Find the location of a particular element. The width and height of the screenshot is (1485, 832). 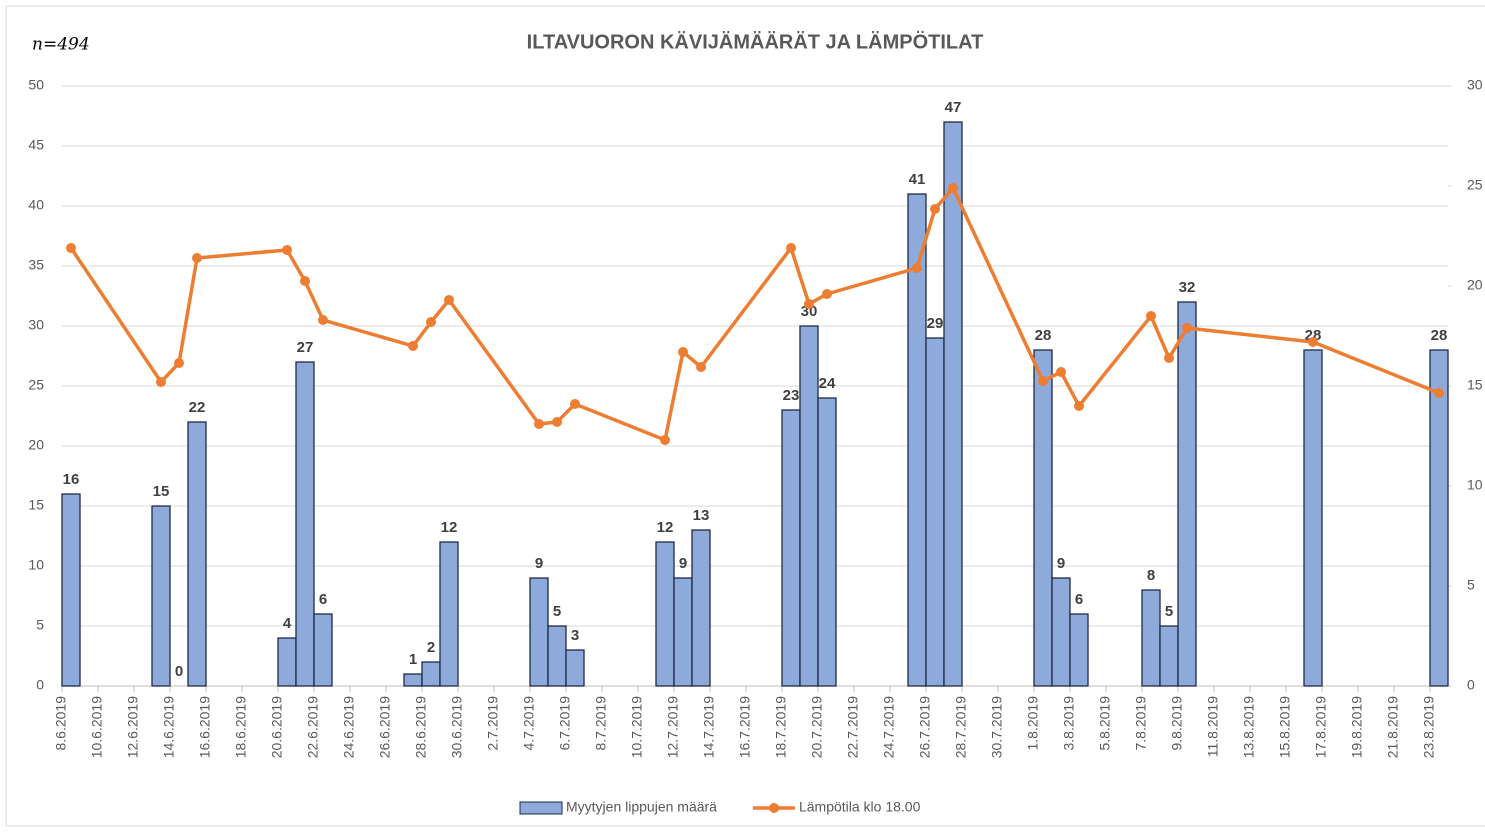

y-tick-label: 5 is located at coordinates (40, 625).